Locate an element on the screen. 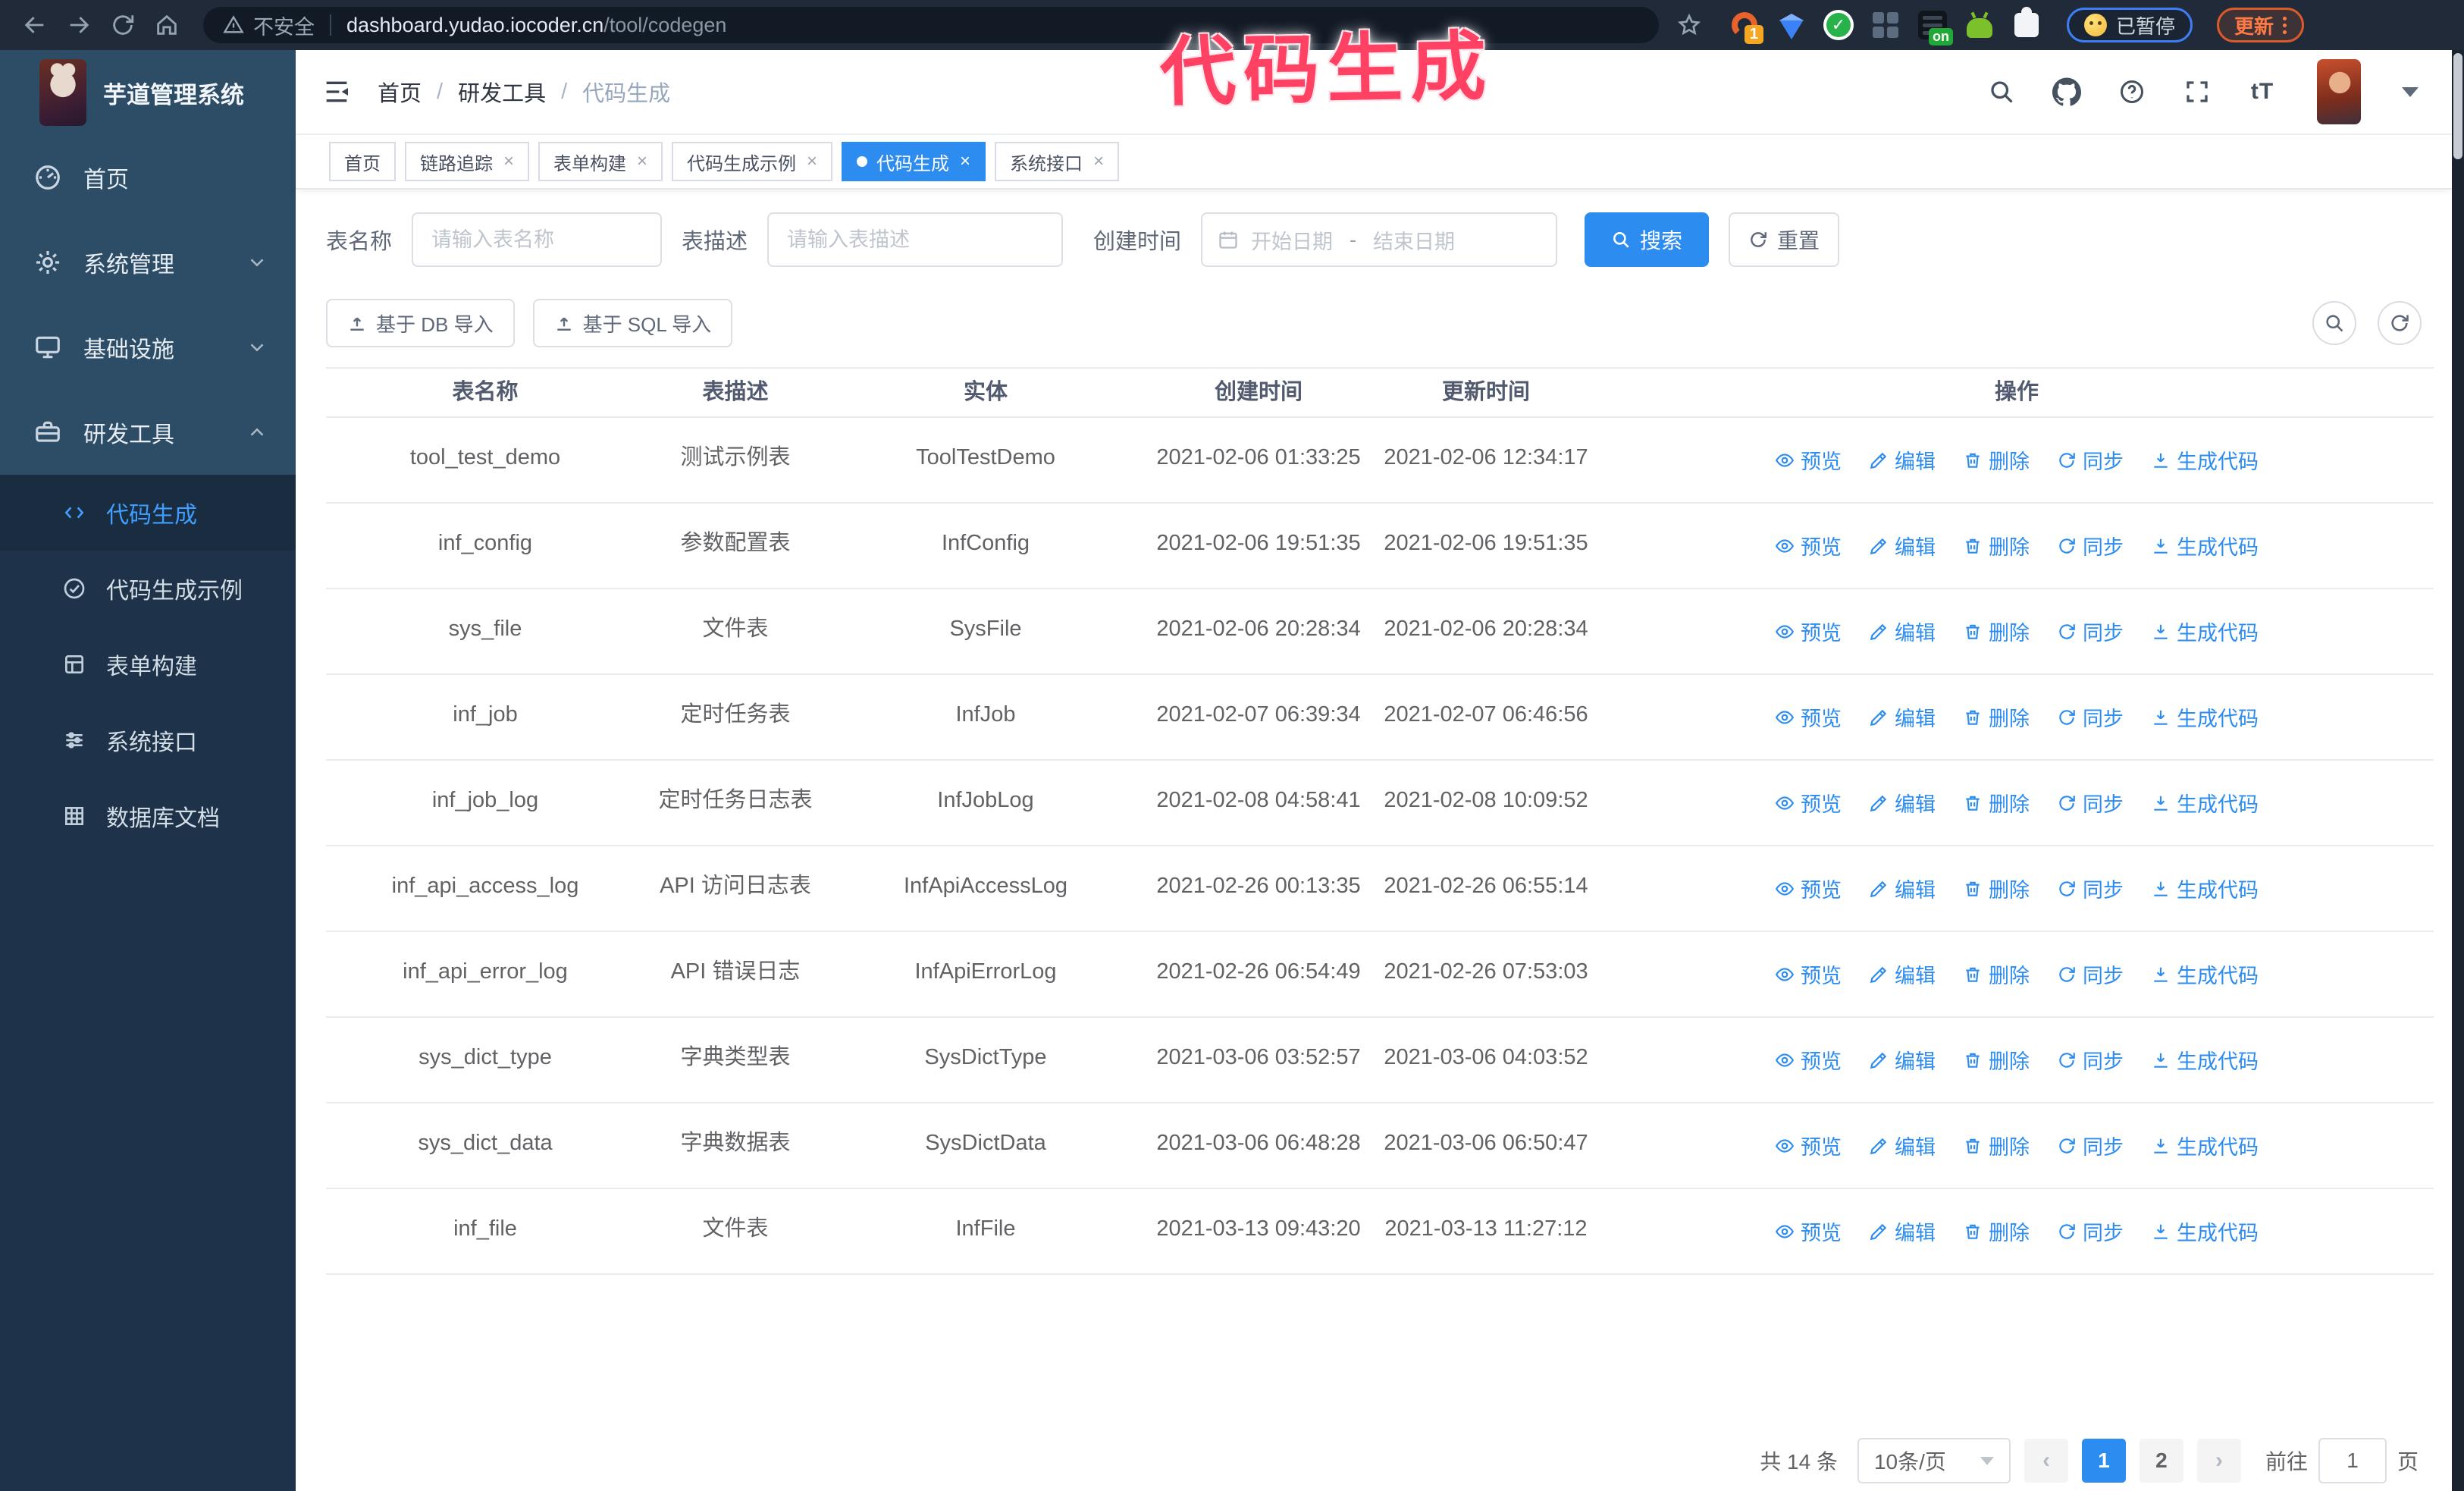 Image resolution: width=2464 pixels, height=1491 pixels. forward-icon is located at coordinates (79, 25).